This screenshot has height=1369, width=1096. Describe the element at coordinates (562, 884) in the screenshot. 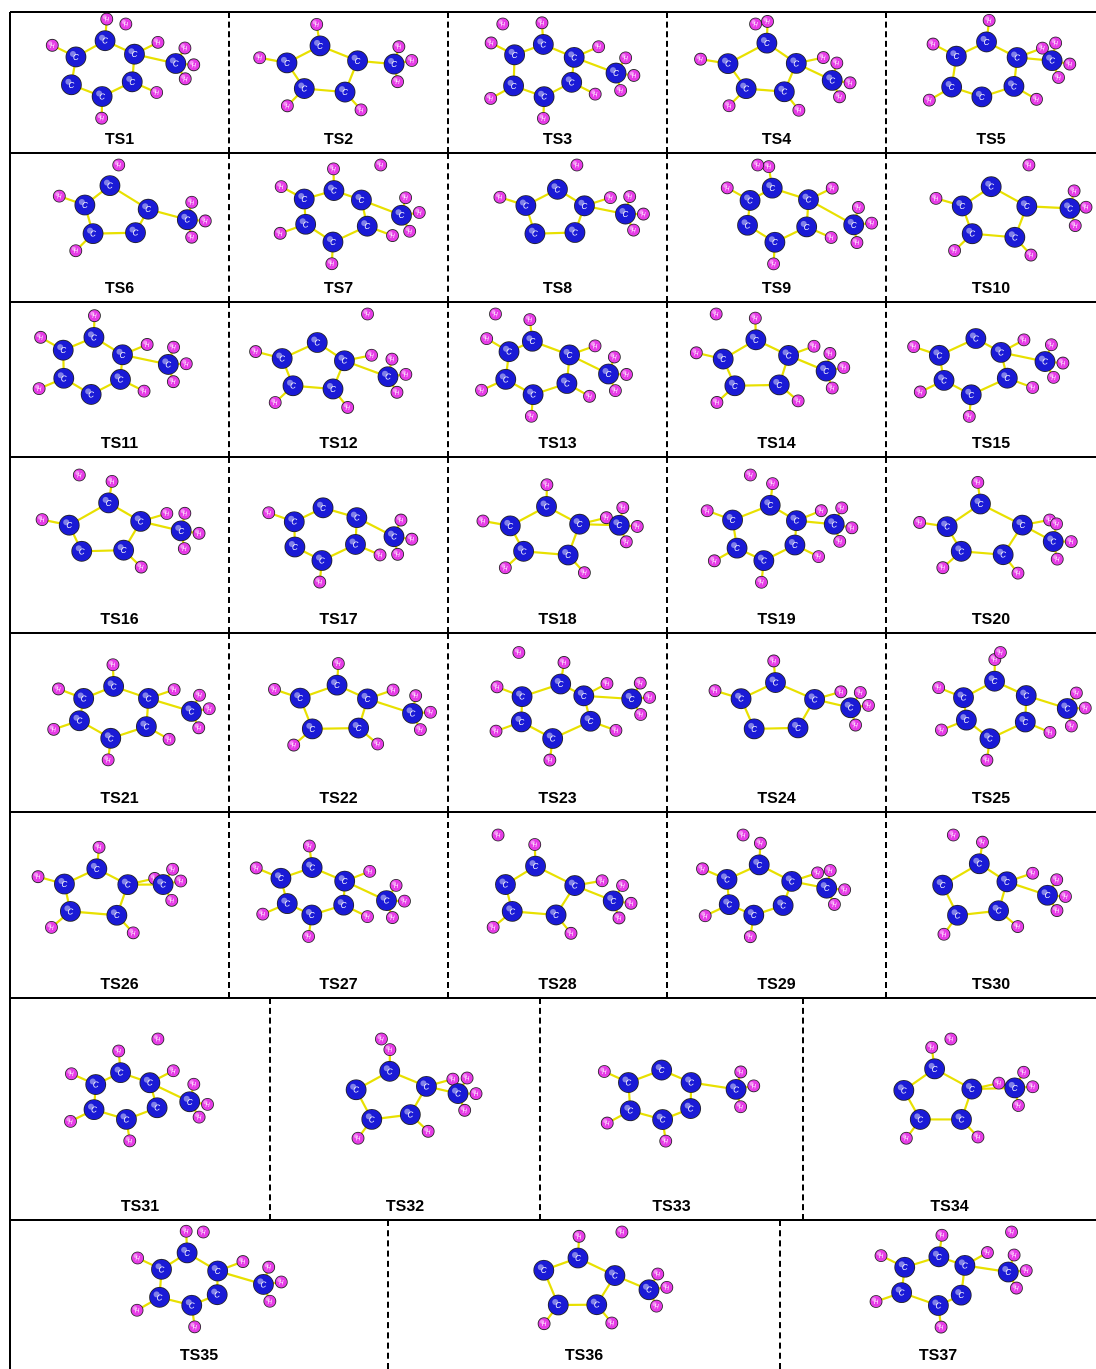

I see `molecule-structure: C C C C C H H H H C H H H H` at that location.